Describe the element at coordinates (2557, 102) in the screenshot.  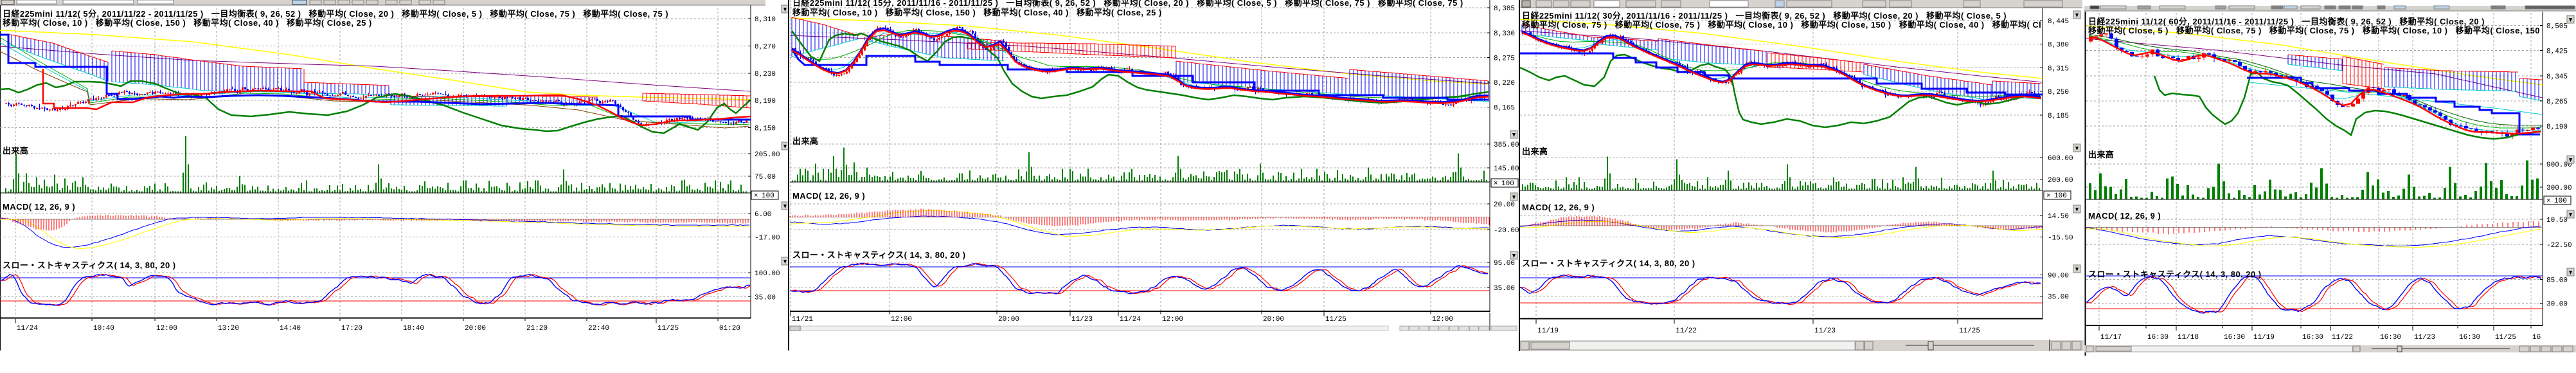
I see `svg-text: 8,265` at that location.